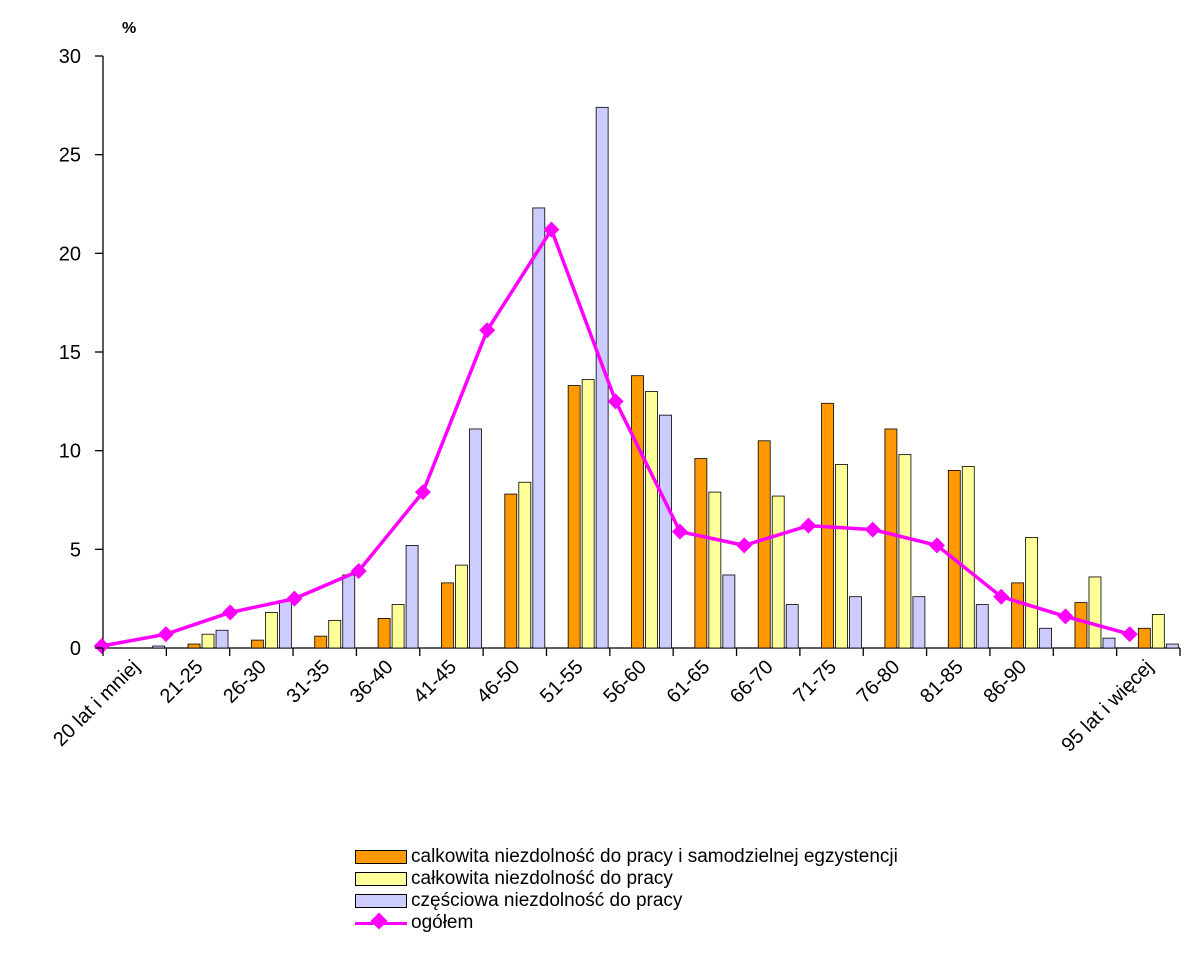 This screenshot has height=959, width=1204. I want to click on y-tick-label: 5, so click(75, 550).